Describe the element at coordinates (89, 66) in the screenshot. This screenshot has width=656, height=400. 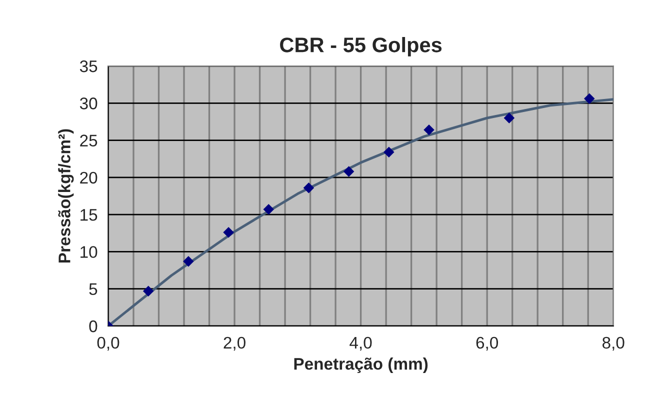
I see `y-tick-label: 35` at that location.